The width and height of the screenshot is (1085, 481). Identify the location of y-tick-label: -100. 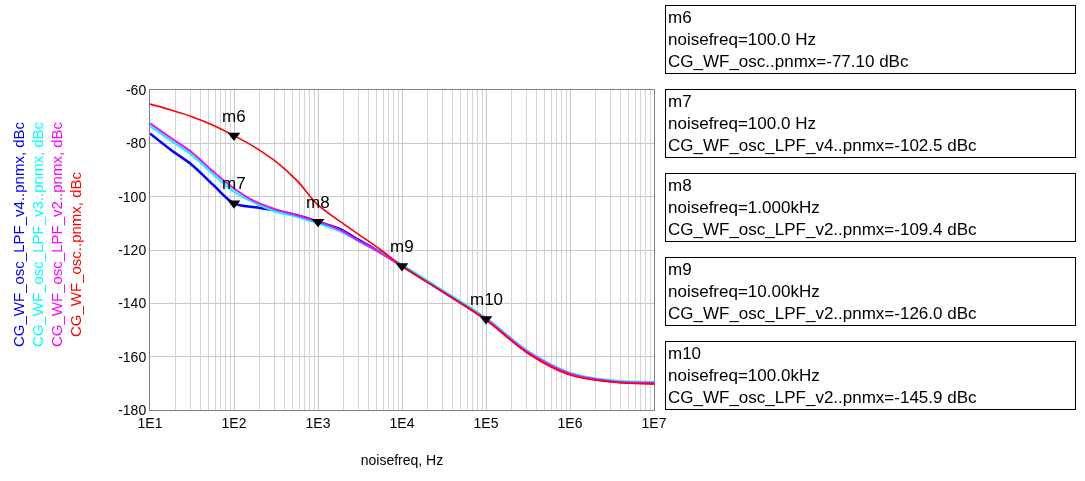
(132, 196).